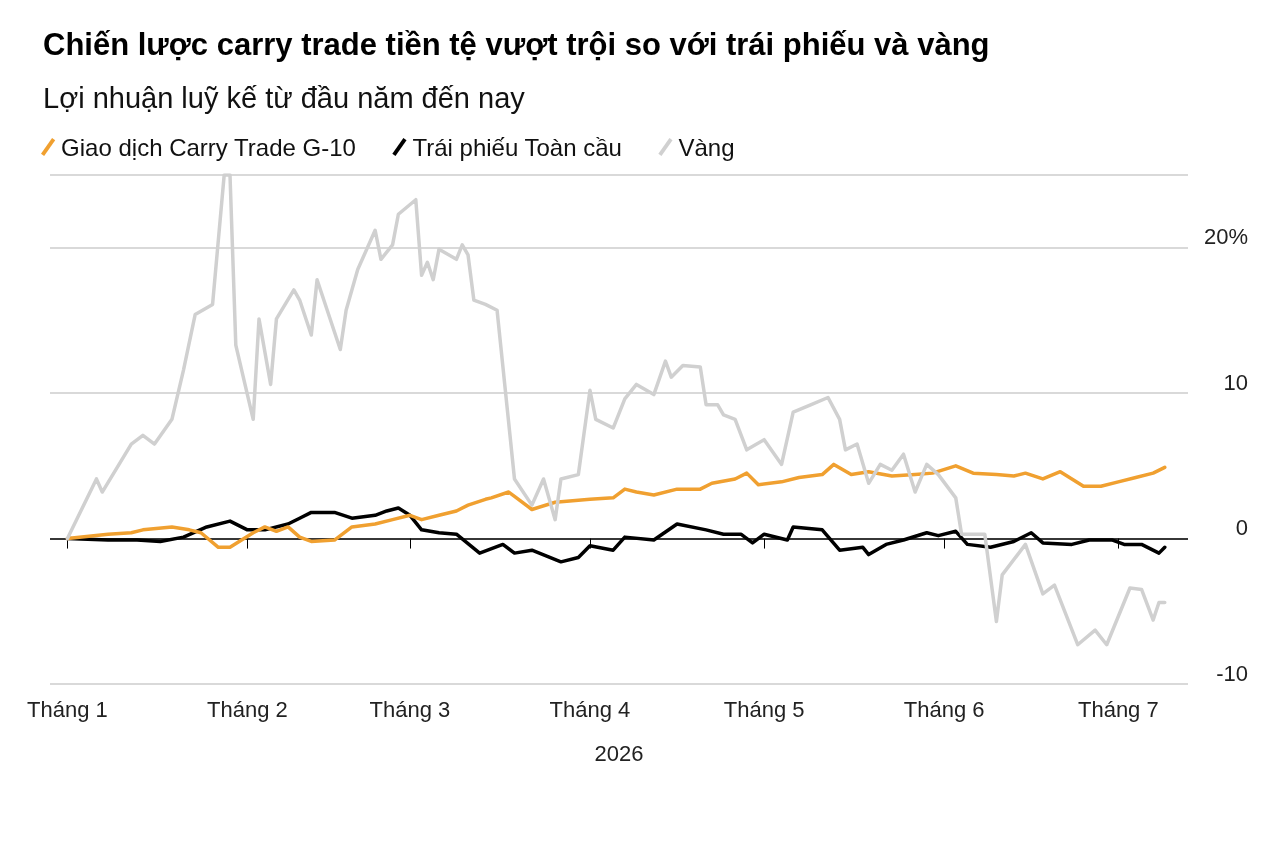  I want to click on x-tick-label: Tháng 5, so click(764, 709).